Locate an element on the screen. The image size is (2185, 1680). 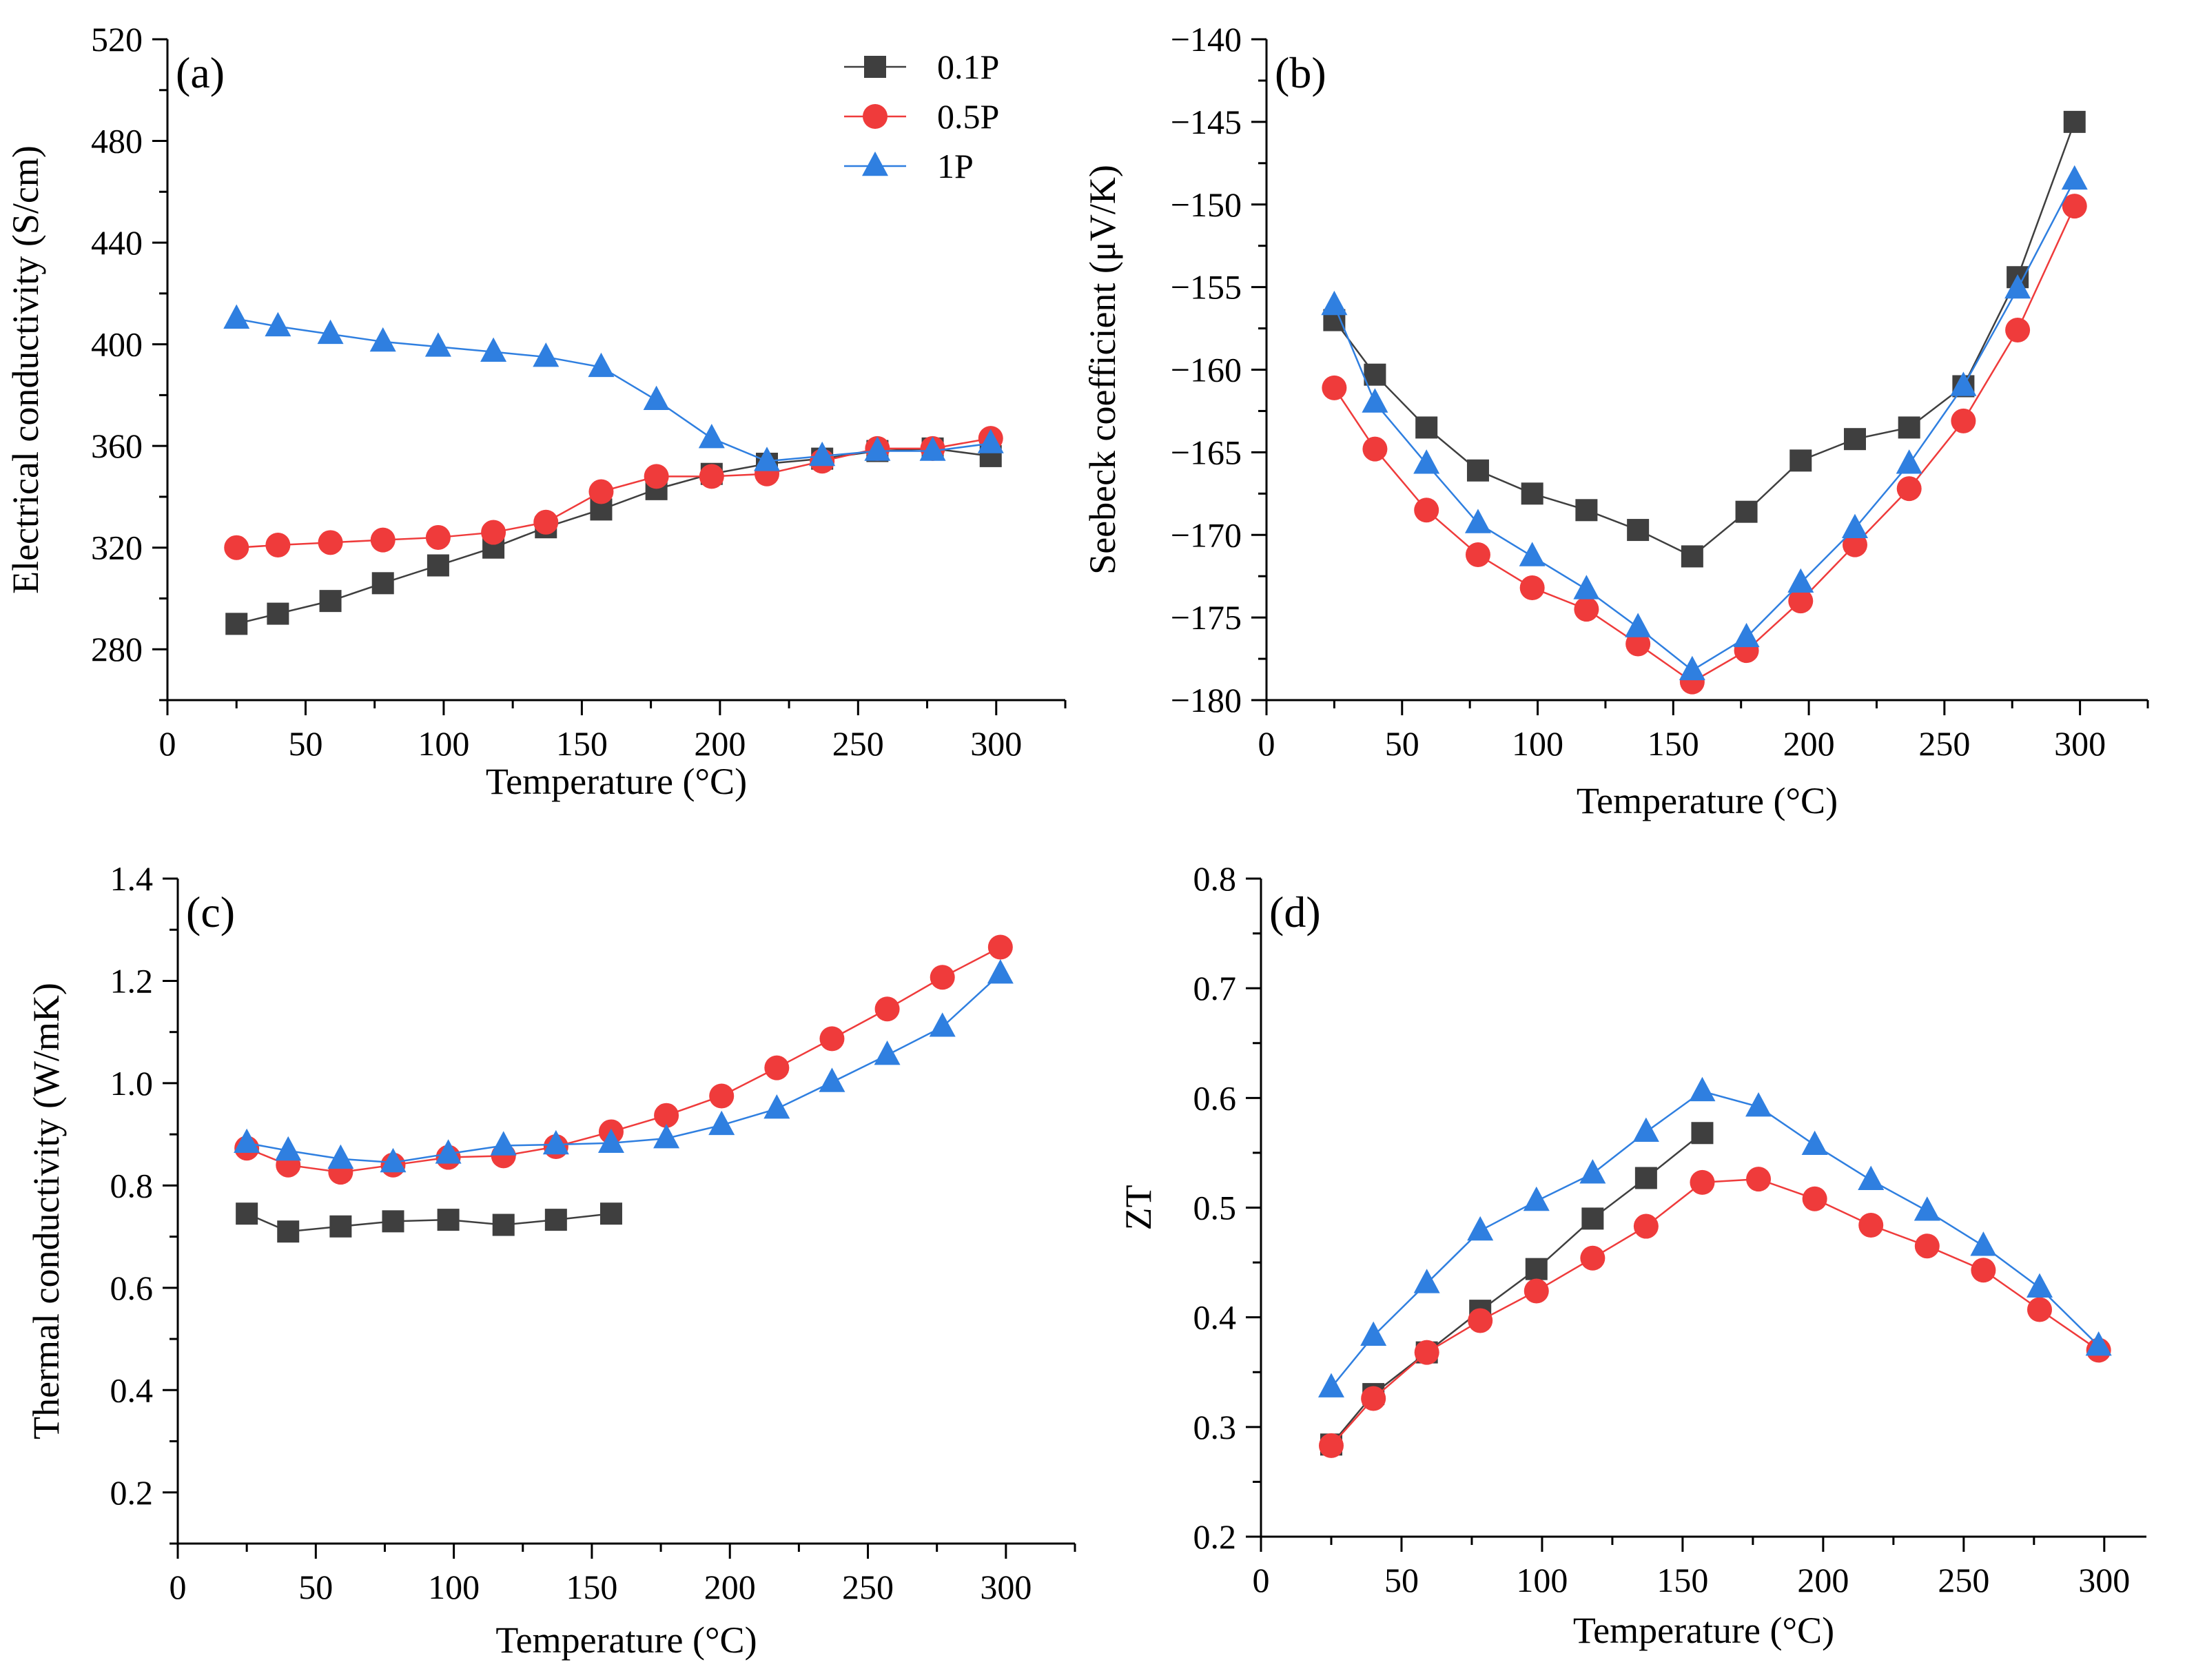
y-tick-label: −170 is located at coordinates (1206, 534).